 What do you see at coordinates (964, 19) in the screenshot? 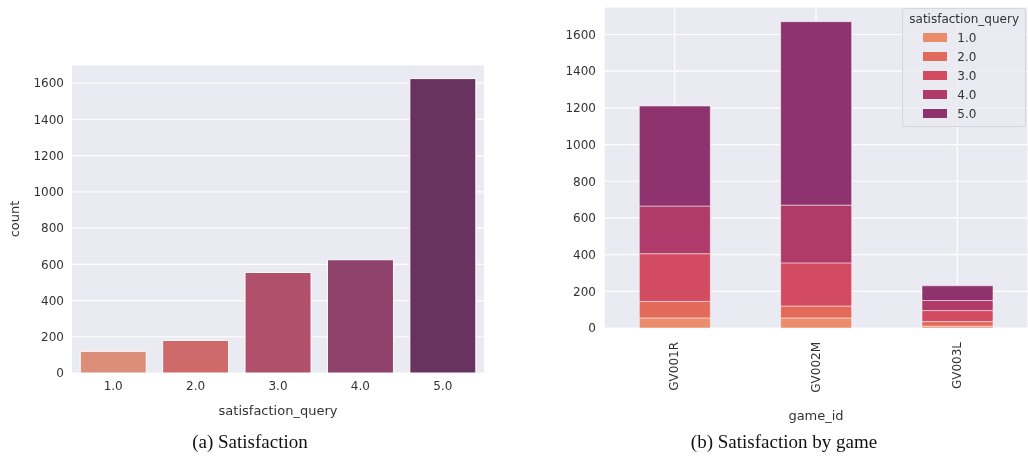
I see `legend-title: satisfaction_query` at bounding box center [964, 19].